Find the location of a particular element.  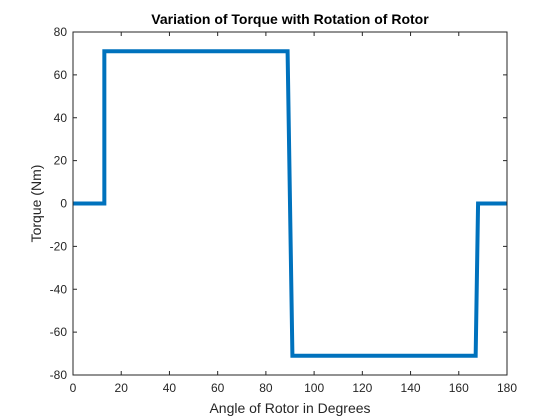

y-tick-label: 80 is located at coordinates (61, 32).